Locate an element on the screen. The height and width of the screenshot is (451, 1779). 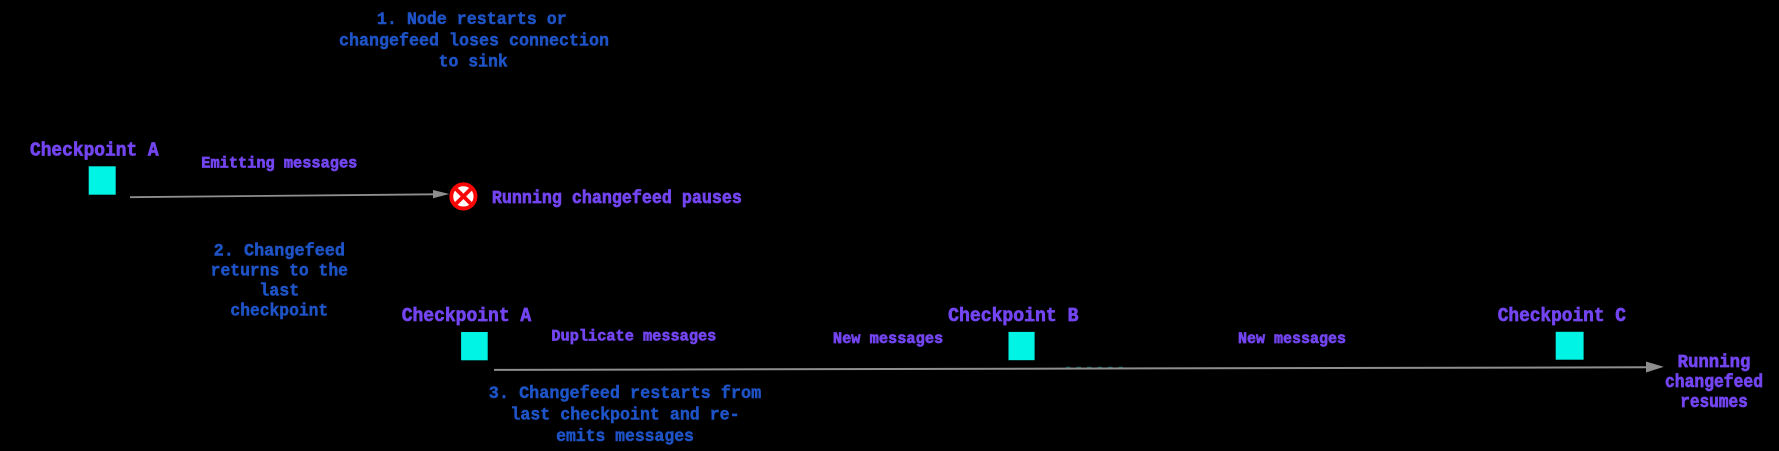
svg-text: last checkpoint and re- is located at coordinates (624, 415).